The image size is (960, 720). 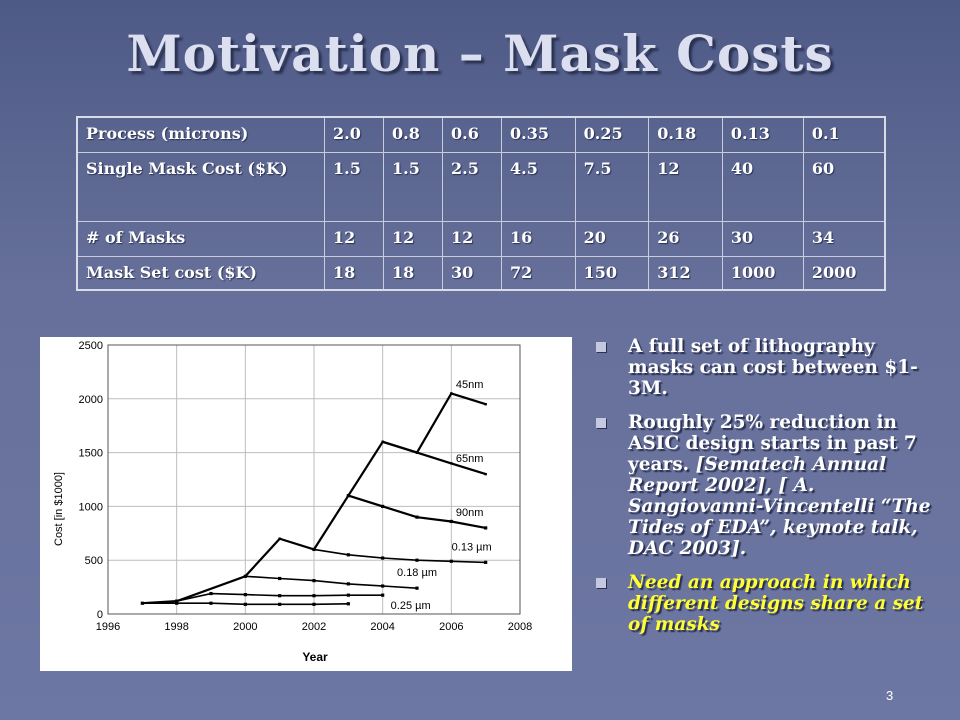 I want to click on table-cell: 2.0, so click(x=354, y=134).